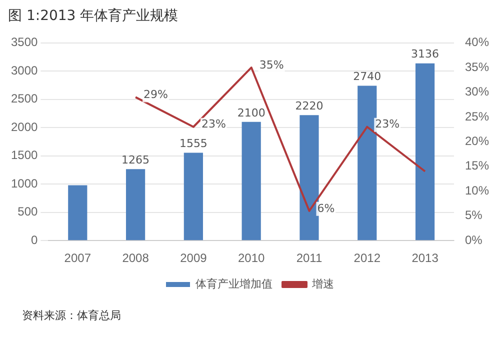 This screenshot has width=500, height=362. I want to click on y-tick-label: 3000, so click(24, 70).